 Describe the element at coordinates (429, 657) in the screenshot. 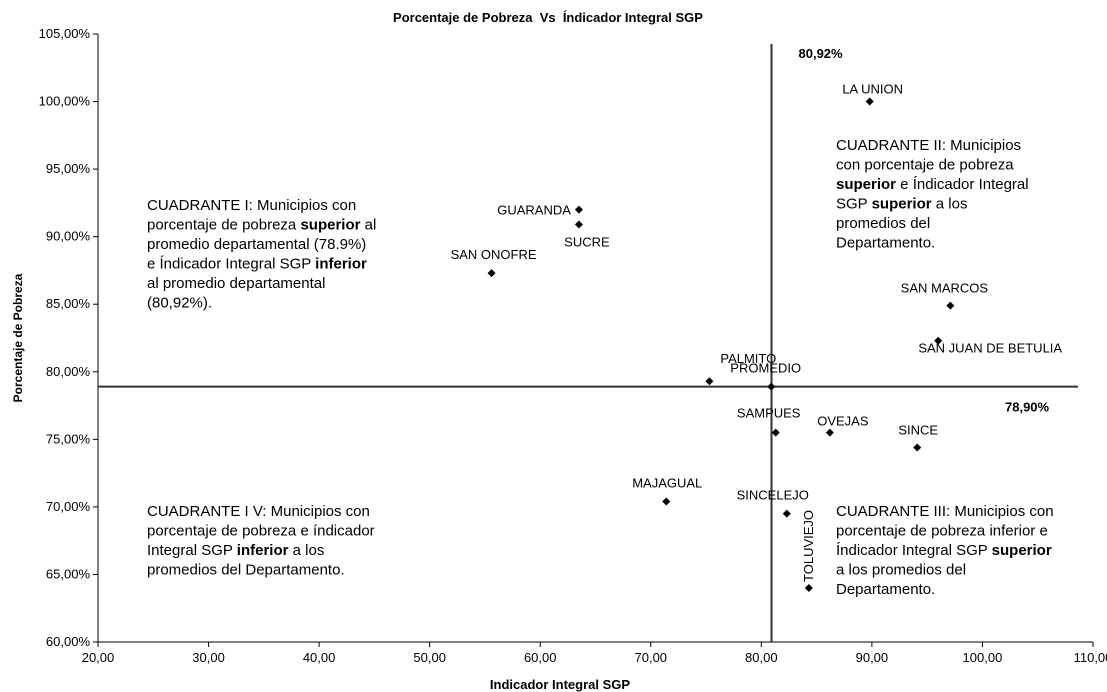

I see `x-tick-label: 50,00` at that location.